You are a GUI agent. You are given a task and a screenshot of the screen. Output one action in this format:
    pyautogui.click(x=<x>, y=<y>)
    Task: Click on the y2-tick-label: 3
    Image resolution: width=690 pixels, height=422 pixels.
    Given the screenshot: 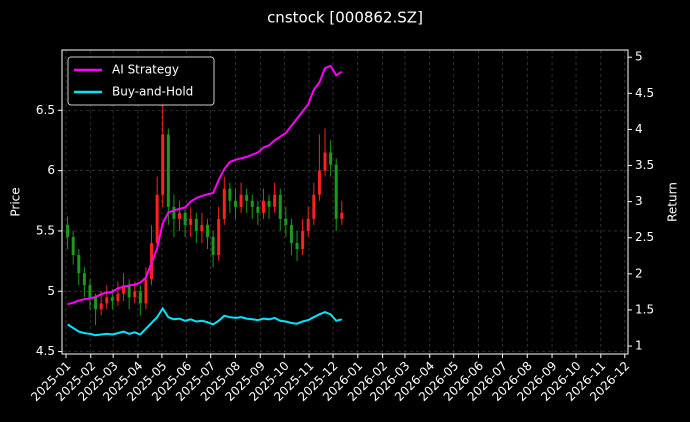 What is the action you would take?
    pyautogui.click(x=639, y=201)
    